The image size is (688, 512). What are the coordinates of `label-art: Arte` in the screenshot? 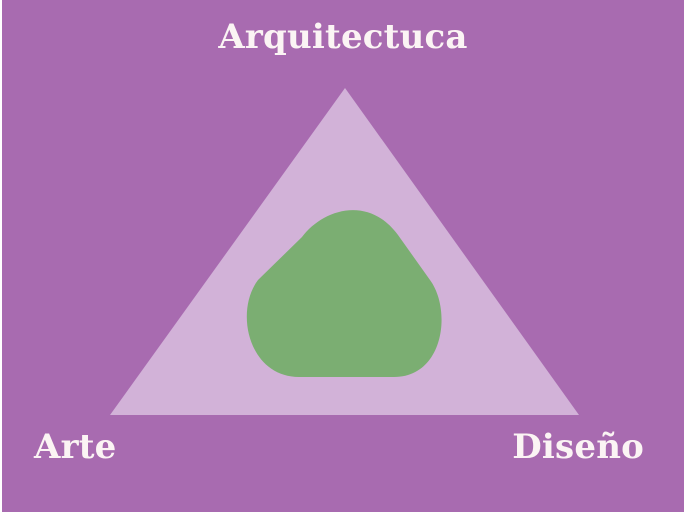 It's located at (75, 447).